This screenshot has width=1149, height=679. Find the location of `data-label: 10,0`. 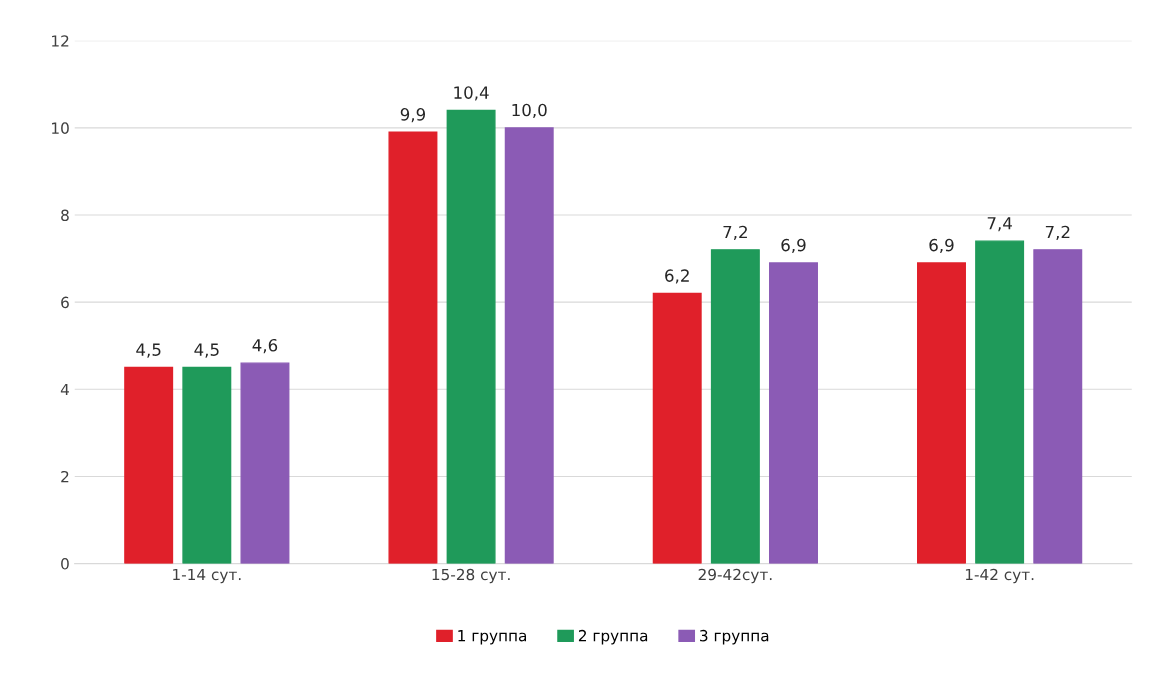

data-label: 10,0 is located at coordinates (529, 111).